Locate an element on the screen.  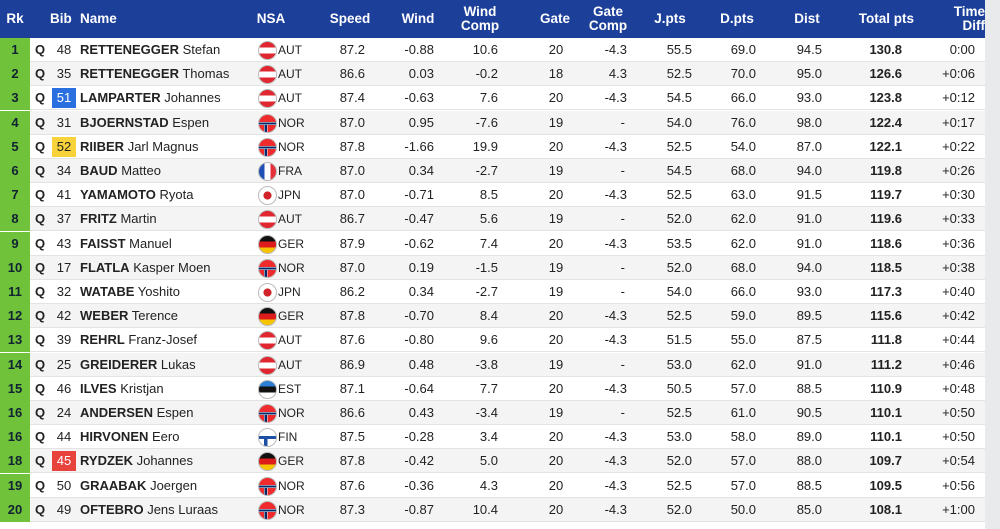
given-name: Franz-Josef is located at coordinates (163, 340).